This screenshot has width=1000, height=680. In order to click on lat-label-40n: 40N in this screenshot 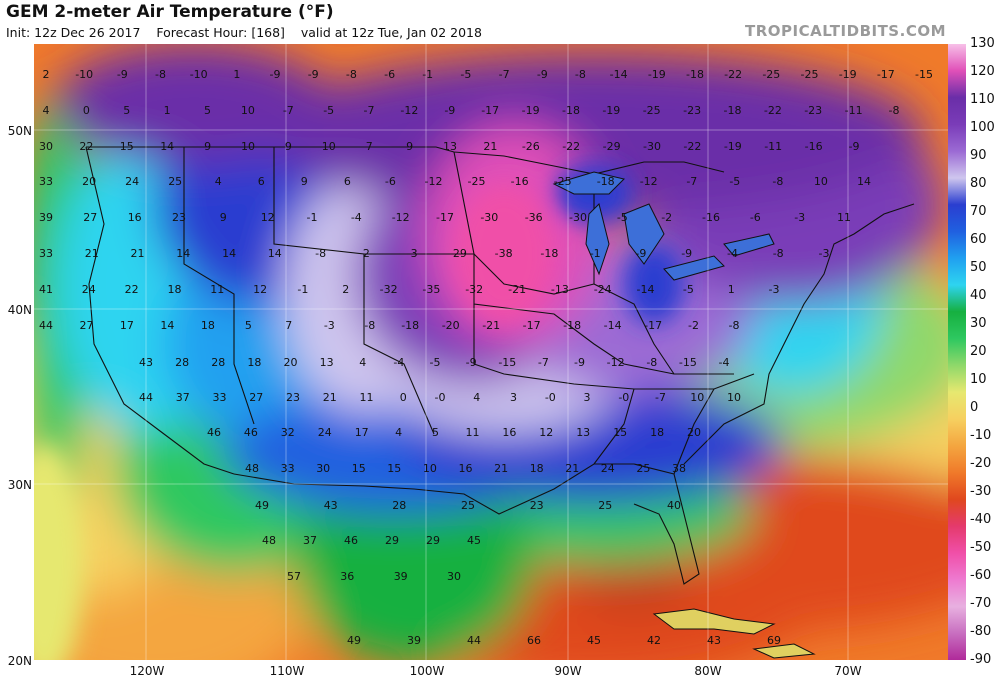, I will do `click(19, 310)`.